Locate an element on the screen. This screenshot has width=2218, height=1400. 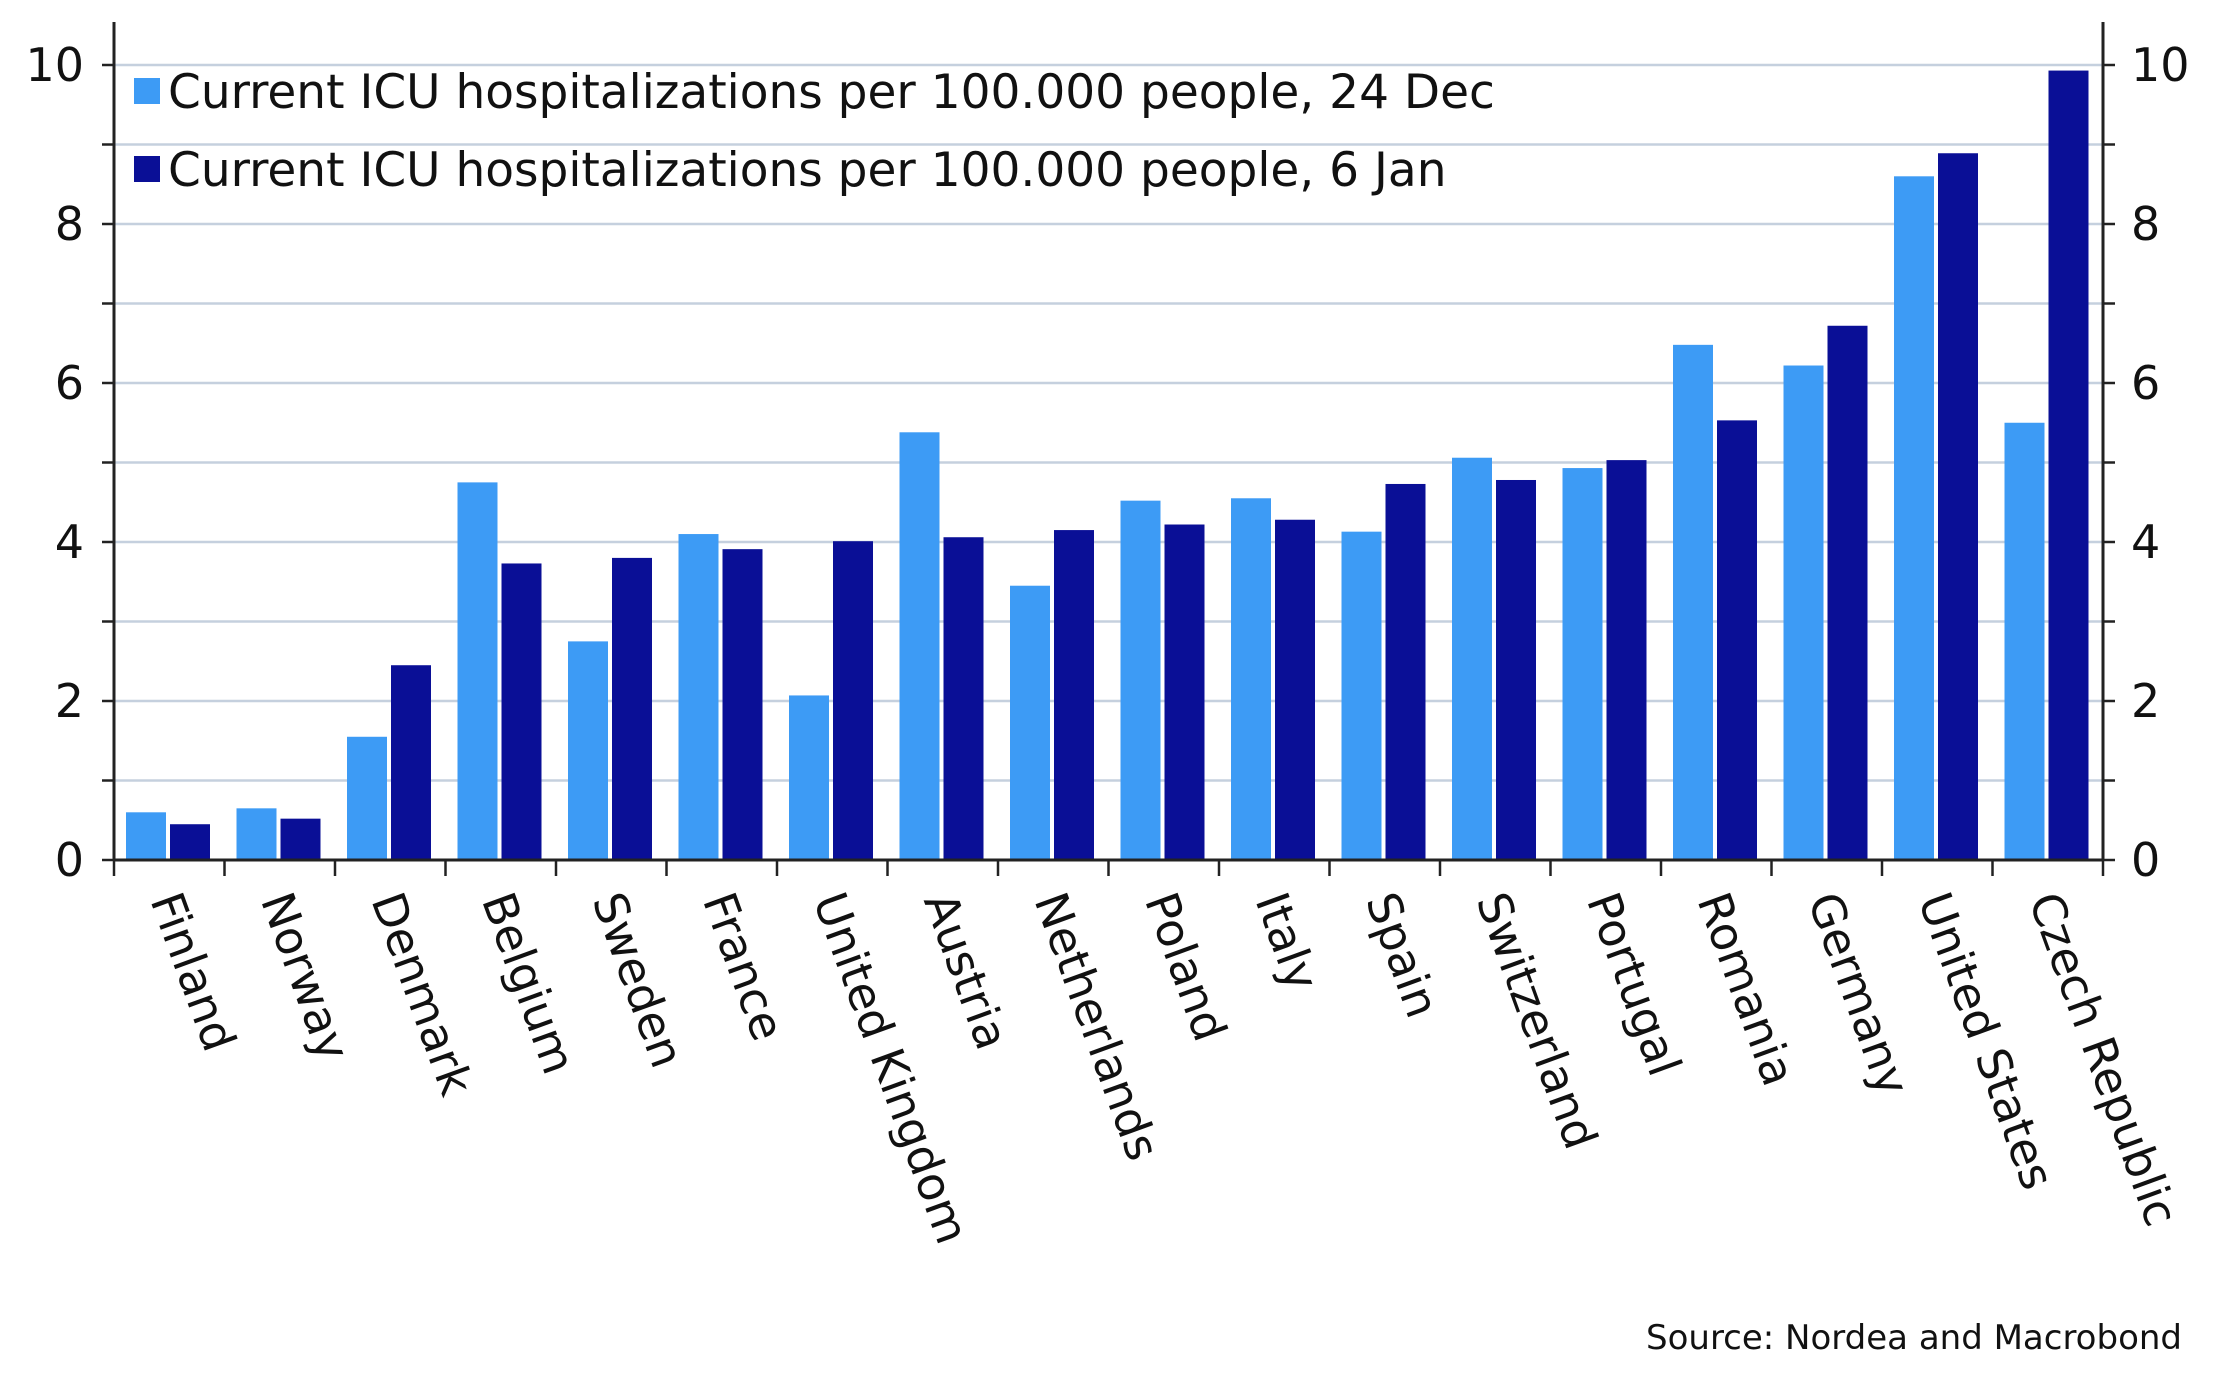
bar-jan6-france is located at coordinates (742, 704).